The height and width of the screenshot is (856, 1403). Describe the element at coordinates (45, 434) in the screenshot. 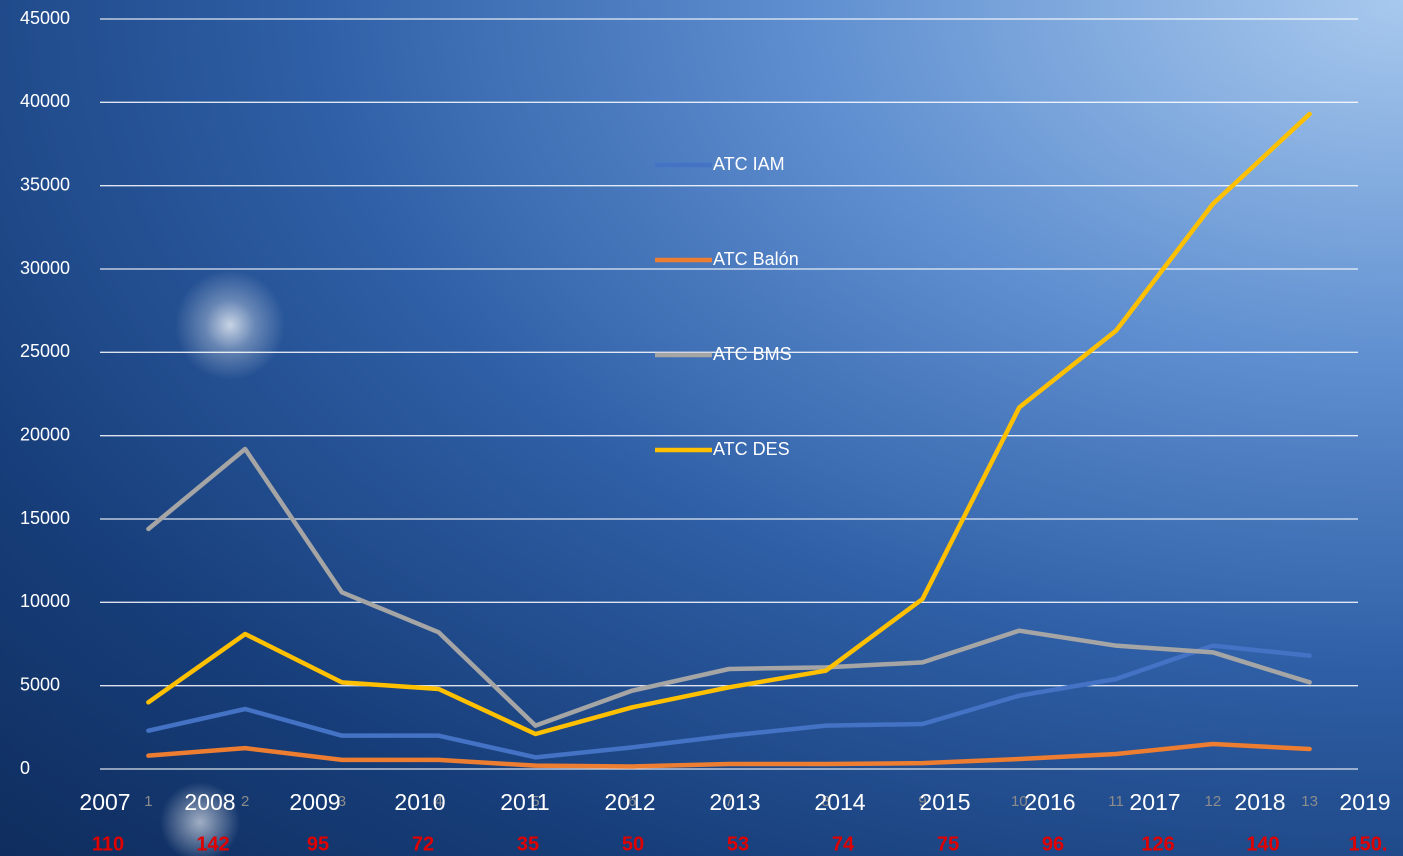

I see `y-tick-label: 20000` at that location.